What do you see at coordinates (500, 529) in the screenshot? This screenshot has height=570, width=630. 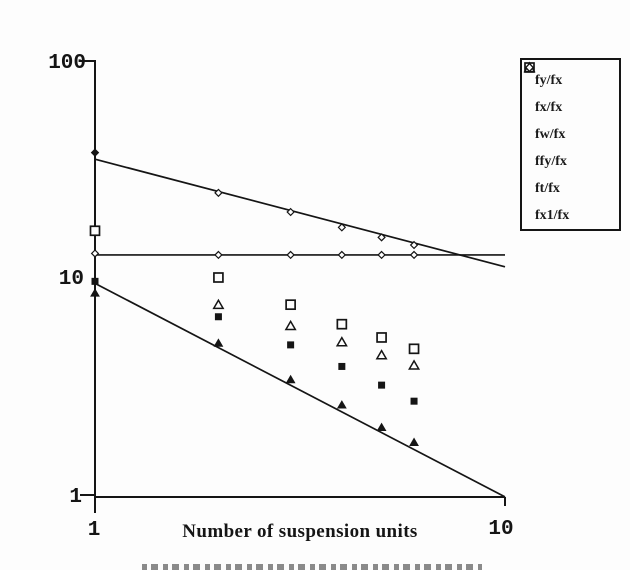 I see `x-tick-label-10: 10` at bounding box center [500, 529].